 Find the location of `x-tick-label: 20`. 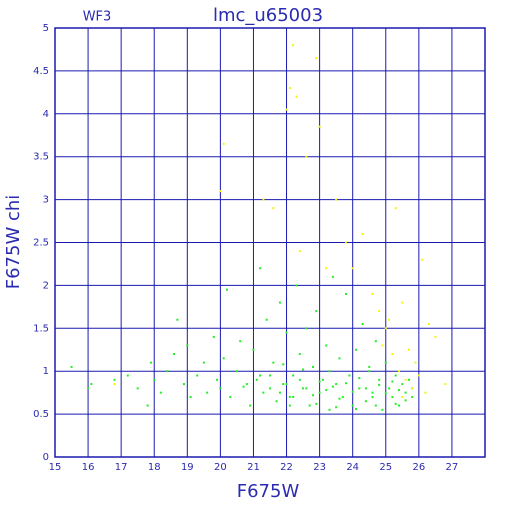

x-tick-label: 20 is located at coordinates (220, 467).